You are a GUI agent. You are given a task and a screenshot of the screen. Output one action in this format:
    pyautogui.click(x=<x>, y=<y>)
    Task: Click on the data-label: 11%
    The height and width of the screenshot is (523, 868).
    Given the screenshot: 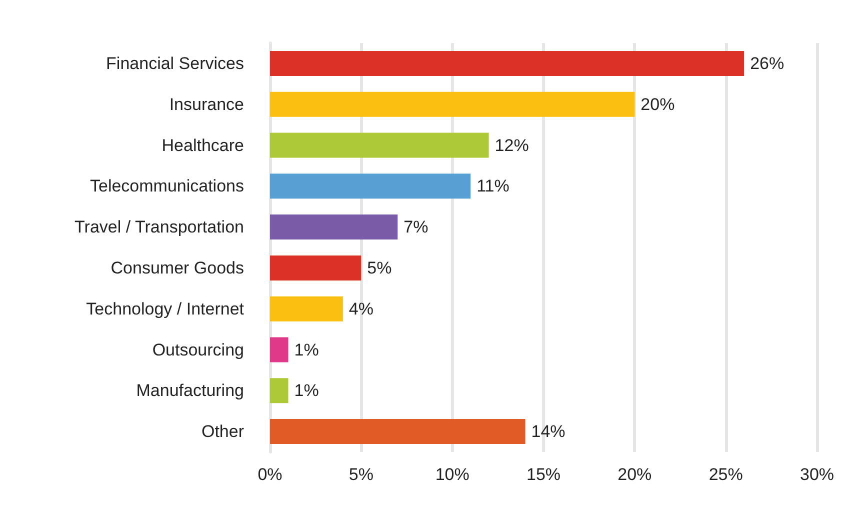 What is the action you would take?
    pyautogui.click(x=493, y=186)
    